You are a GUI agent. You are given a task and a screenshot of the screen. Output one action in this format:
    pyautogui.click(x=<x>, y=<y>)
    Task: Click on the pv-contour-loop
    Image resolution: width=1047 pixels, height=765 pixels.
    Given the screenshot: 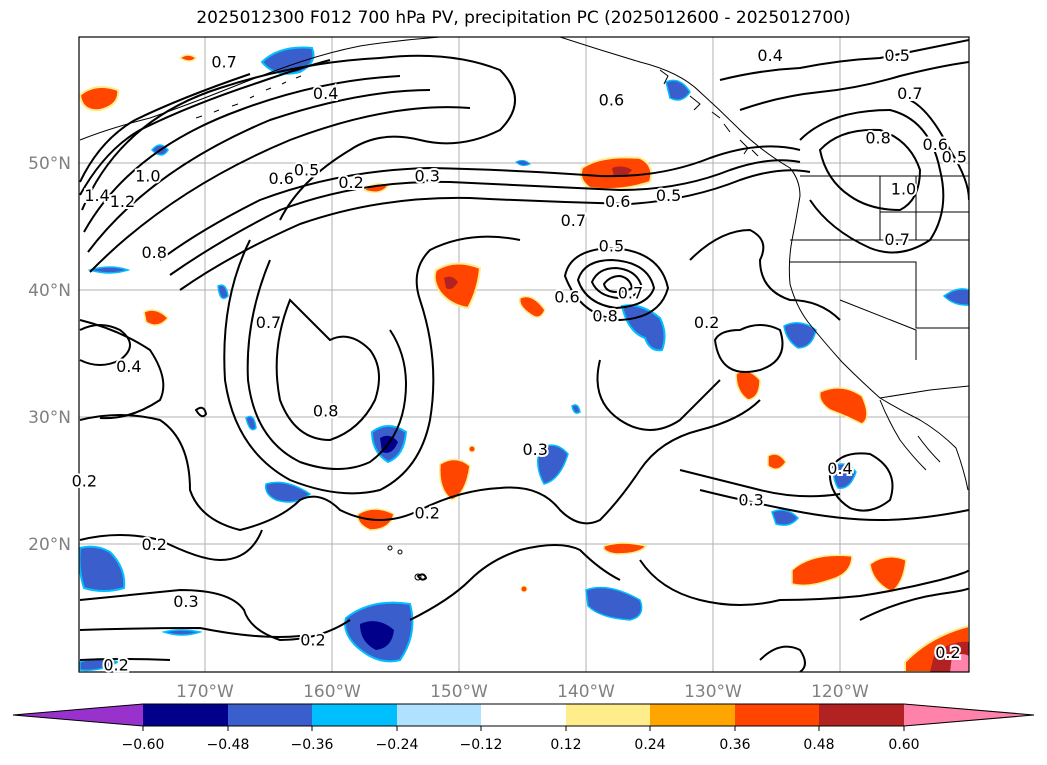 What is the action you would take?
    pyautogui.click(x=397, y=137)
    